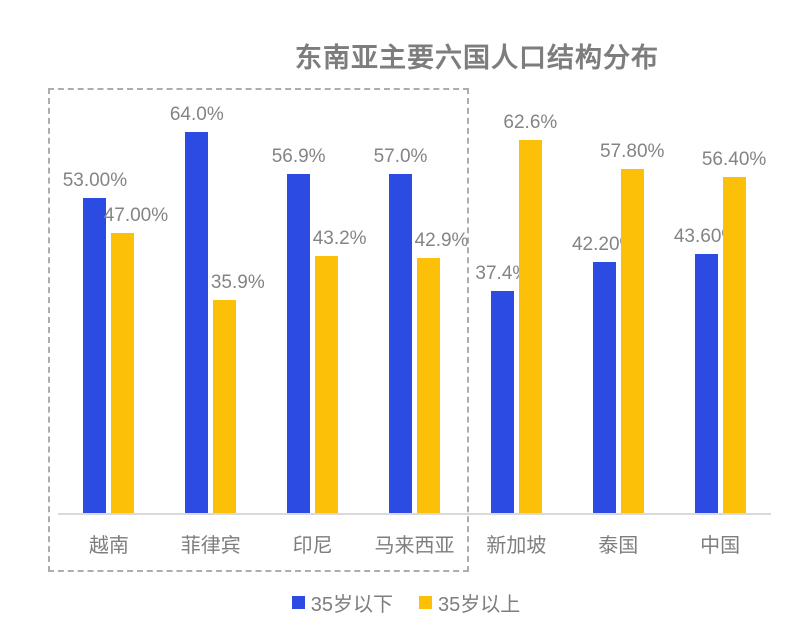 The image size is (812, 640). I want to click on bar-value-label: 53.00%, so click(95, 180).